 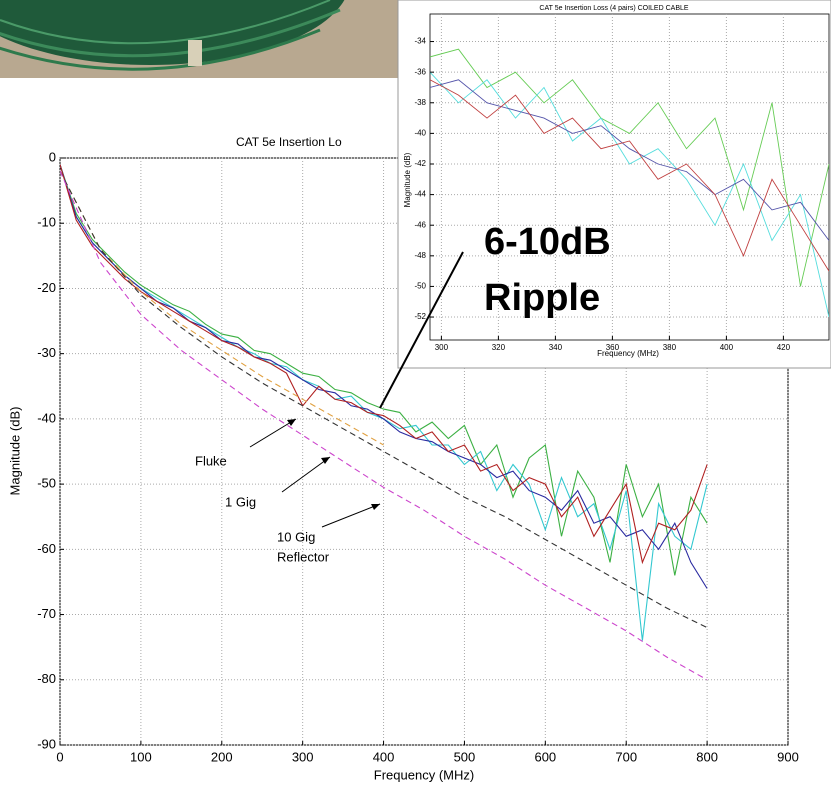 What do you see at coordinates (46, 743) in the screenshot?
I see `y-tick-label: -90` at bounding box center [46, 743].